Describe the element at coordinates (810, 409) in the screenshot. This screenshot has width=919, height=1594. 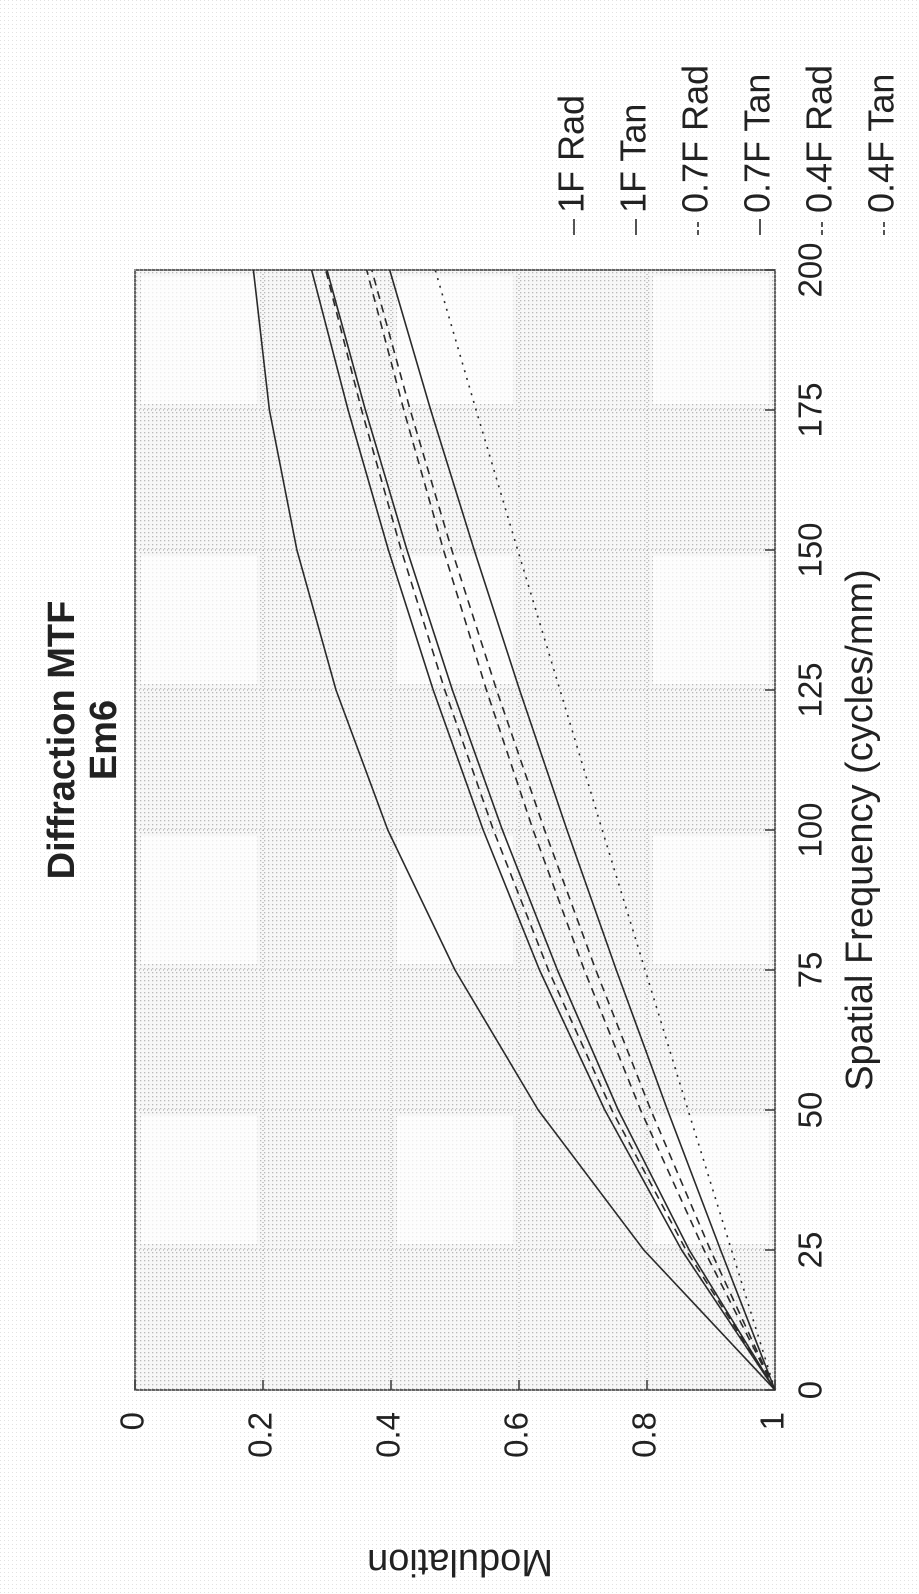
I see `x-tick-label: 175` at that location.